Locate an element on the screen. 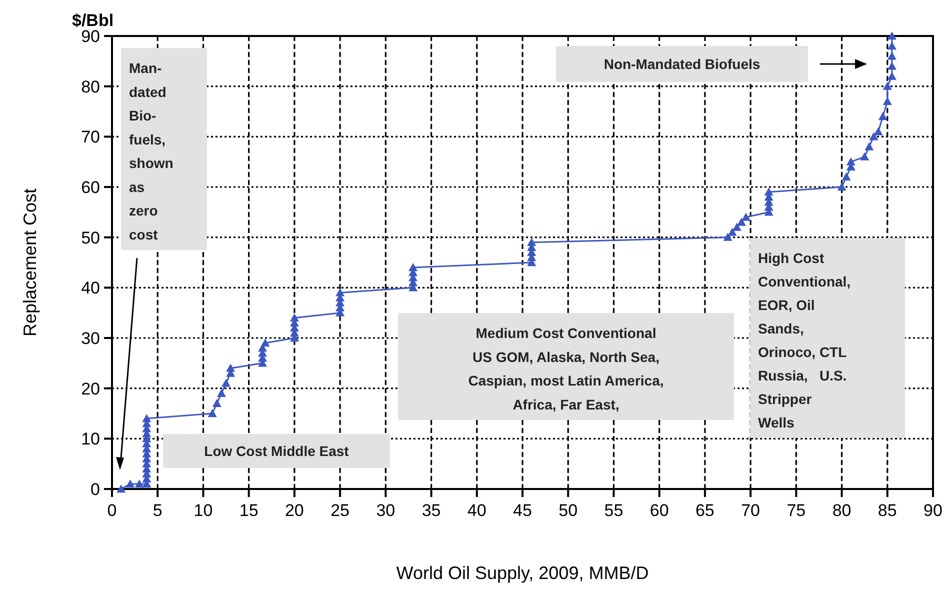  y-tick-label: 50 is located at coordinates (90, 238).